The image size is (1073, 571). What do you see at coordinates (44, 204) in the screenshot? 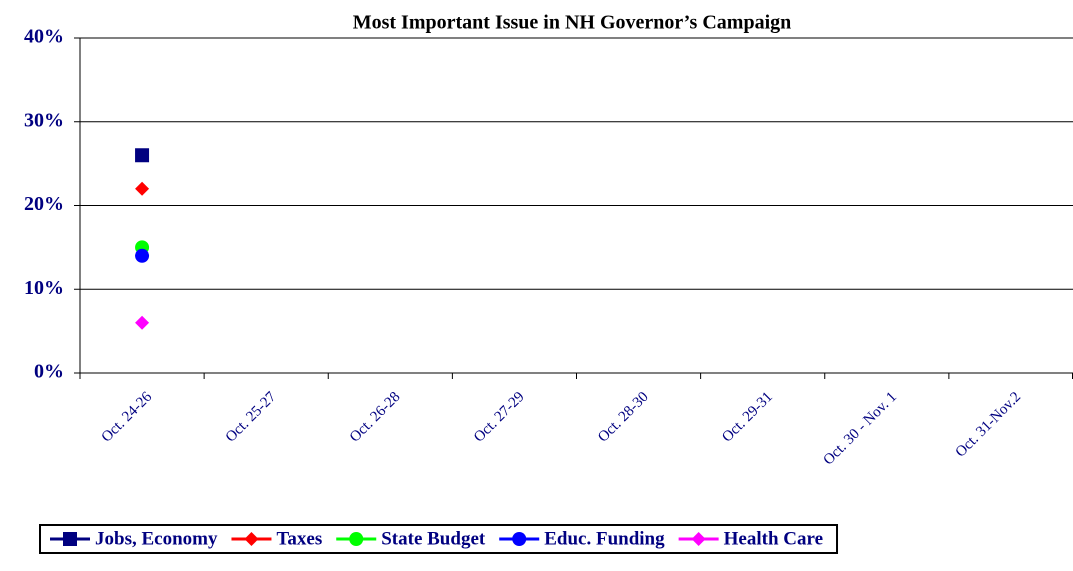
I see `y-tick-label: 20%` at bounding box center [44, 204].